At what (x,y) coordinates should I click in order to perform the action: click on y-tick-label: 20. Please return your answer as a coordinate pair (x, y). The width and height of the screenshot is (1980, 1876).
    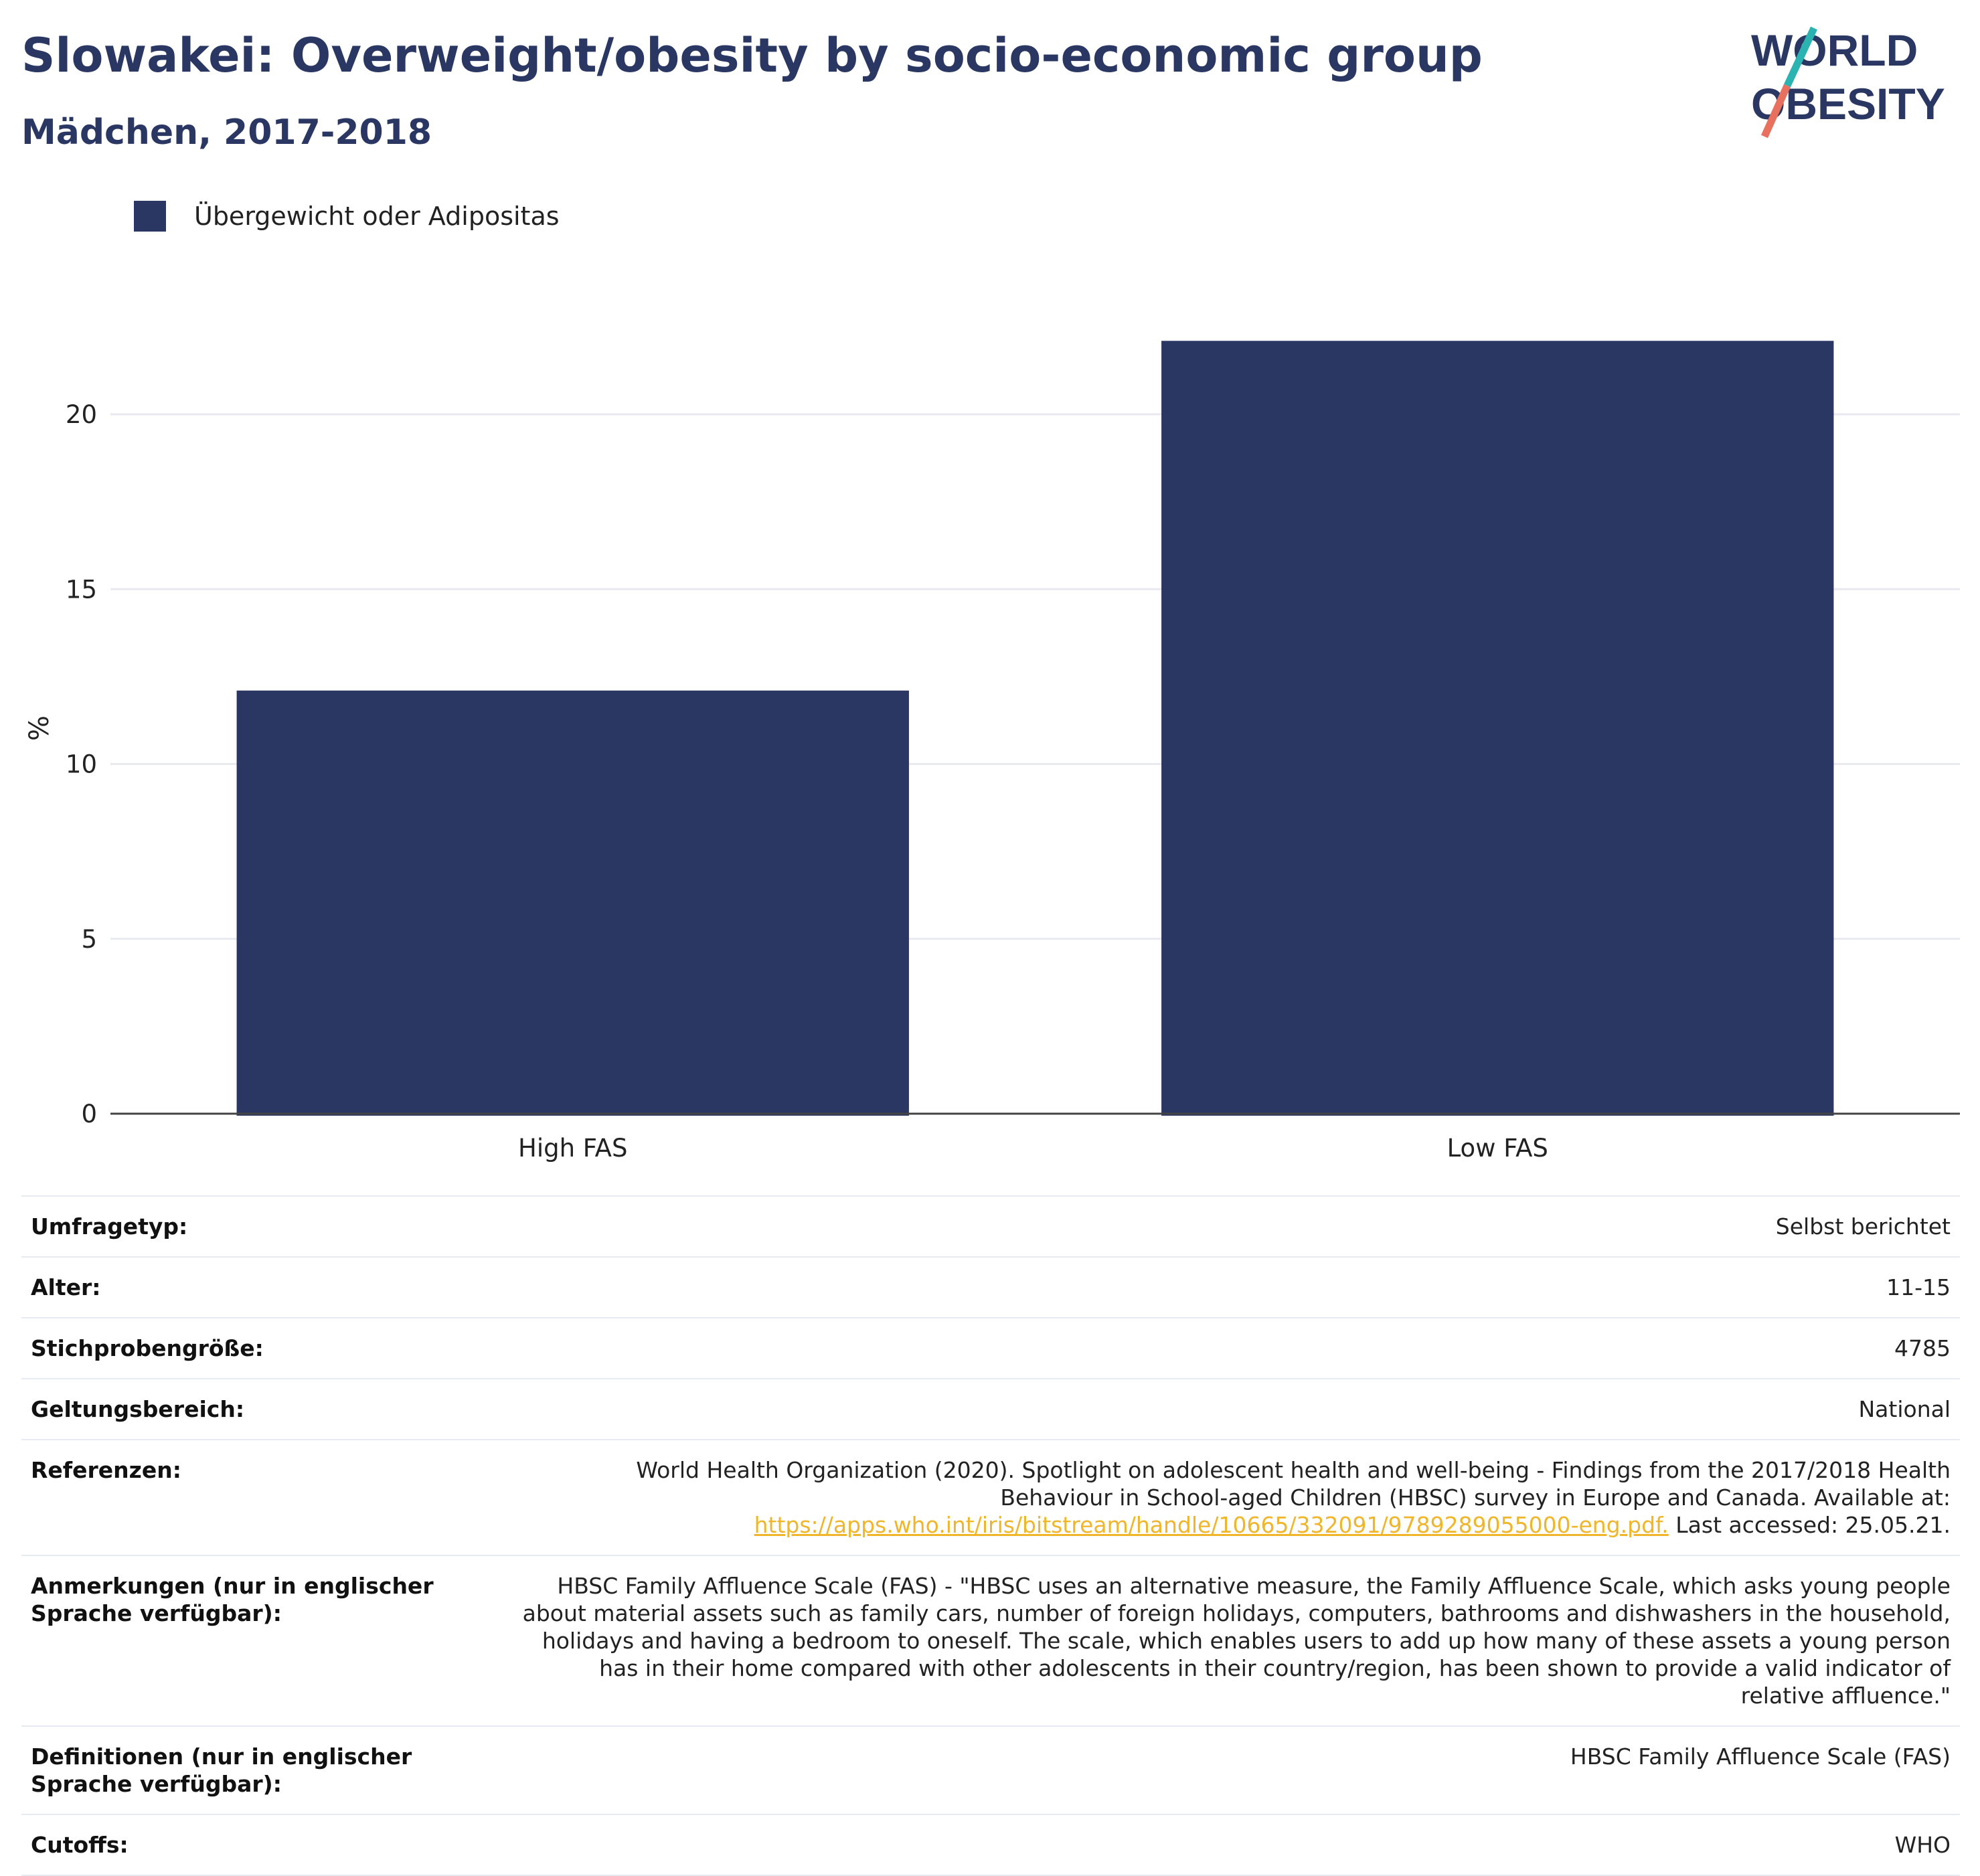
    Looking at the image, I should click on (81, 414).